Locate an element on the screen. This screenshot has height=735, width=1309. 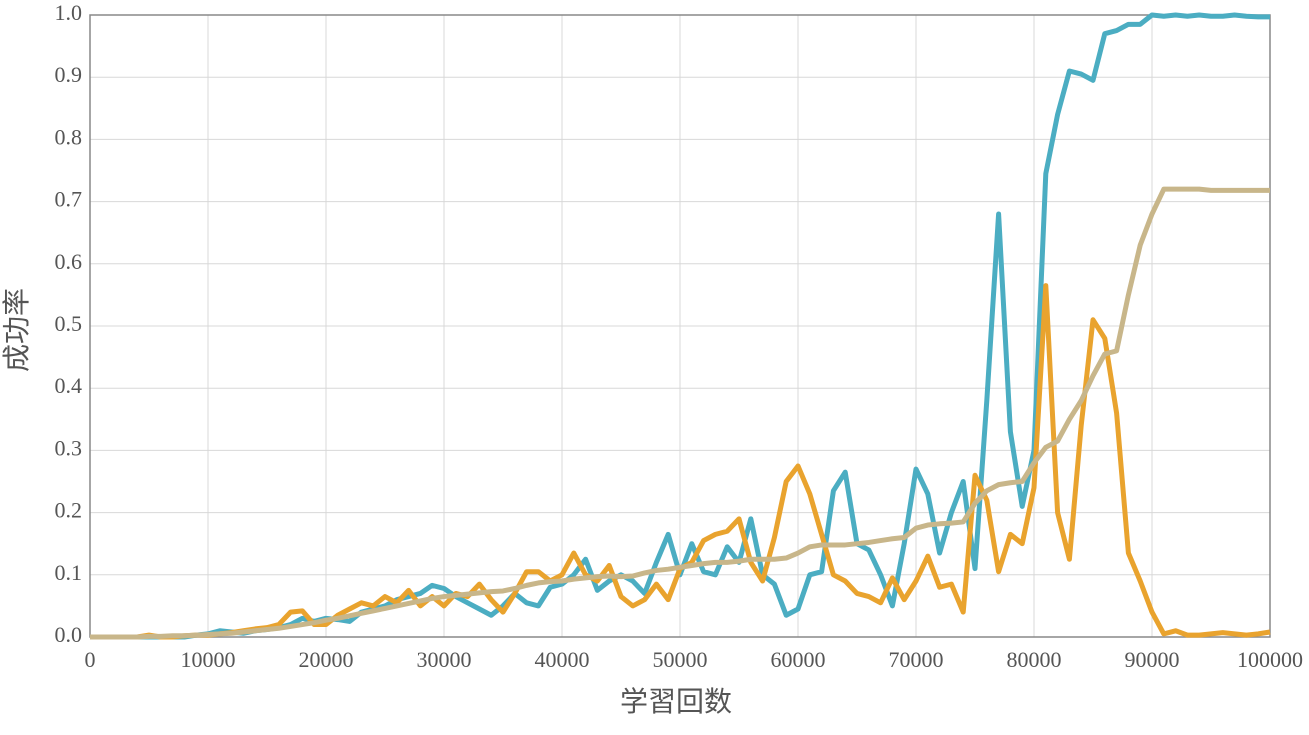
y-tick-label: 0.0 is located at coordinates (69, 634).